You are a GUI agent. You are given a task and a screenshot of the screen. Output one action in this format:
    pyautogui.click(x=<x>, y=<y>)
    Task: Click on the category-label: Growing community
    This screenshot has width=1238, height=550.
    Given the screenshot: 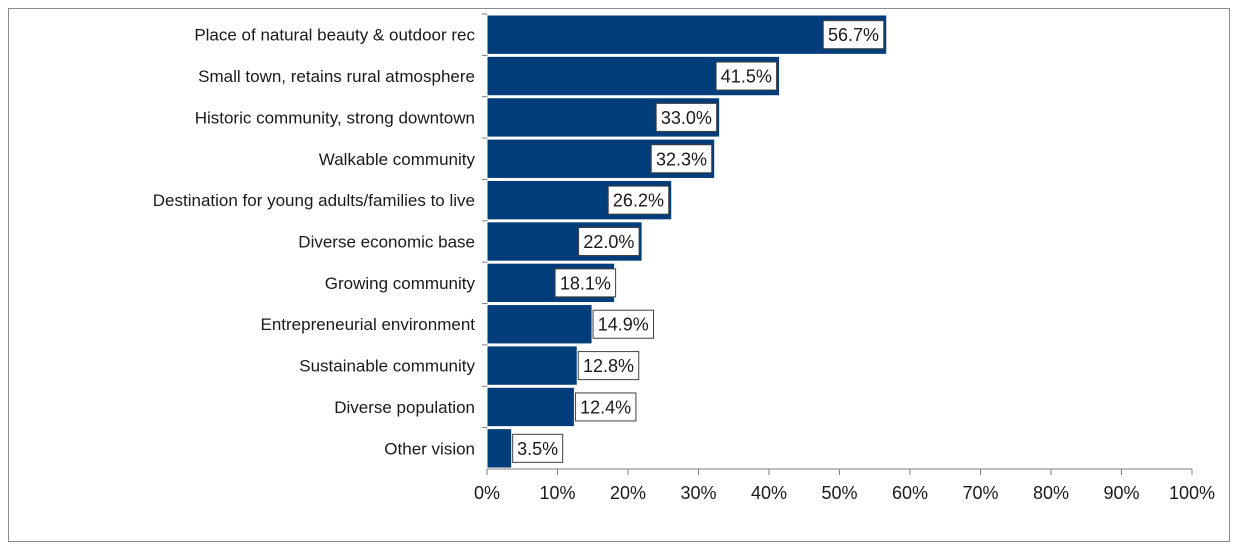 What is the action you would take?
    pyautogui.click(x=400, y=283)
    